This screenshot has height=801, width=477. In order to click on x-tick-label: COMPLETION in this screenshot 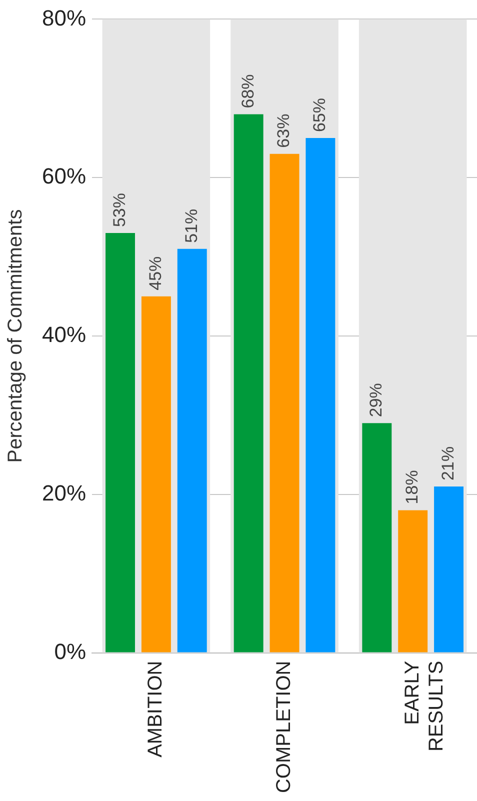, I will do `click(284, 727)`.